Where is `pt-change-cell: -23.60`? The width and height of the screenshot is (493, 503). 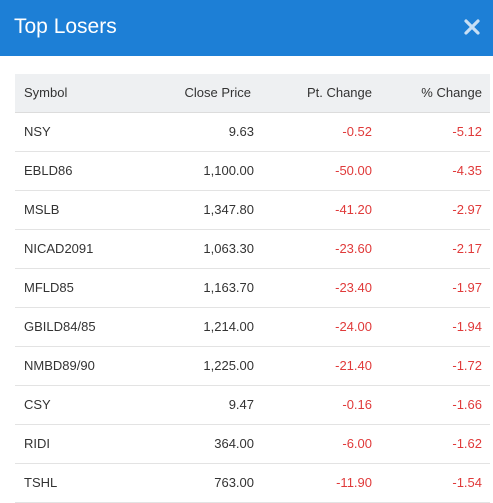 pt-change-cell: -23.60 is located at coordinates (313, 249).